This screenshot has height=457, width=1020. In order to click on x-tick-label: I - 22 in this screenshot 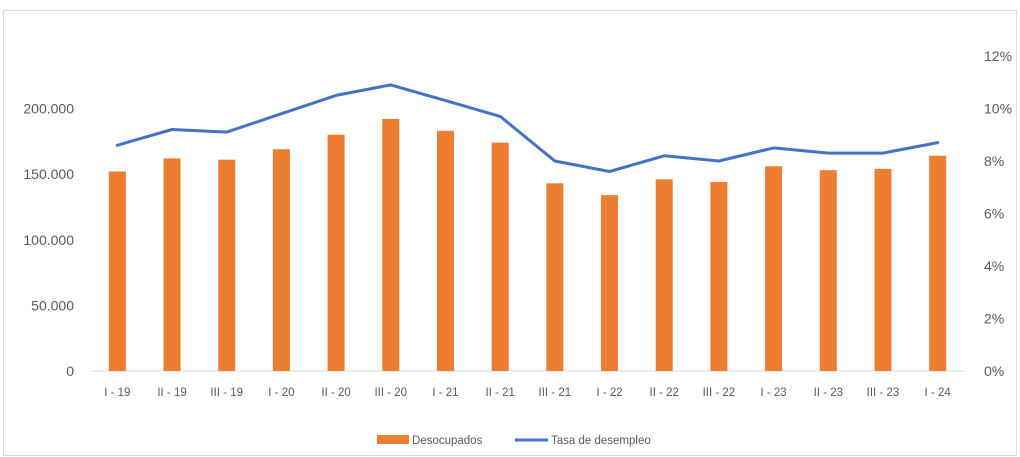, I will do `click(609, 393)`.